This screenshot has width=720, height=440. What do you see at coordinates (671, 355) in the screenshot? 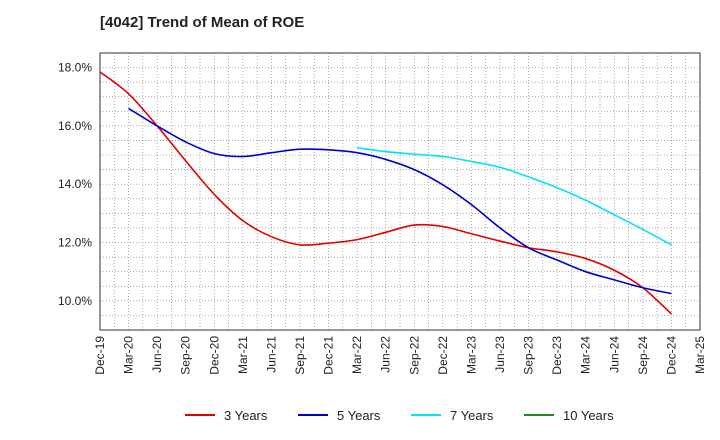
I see `x-tick-label: Dec-24` at bounding box center [671, 355].